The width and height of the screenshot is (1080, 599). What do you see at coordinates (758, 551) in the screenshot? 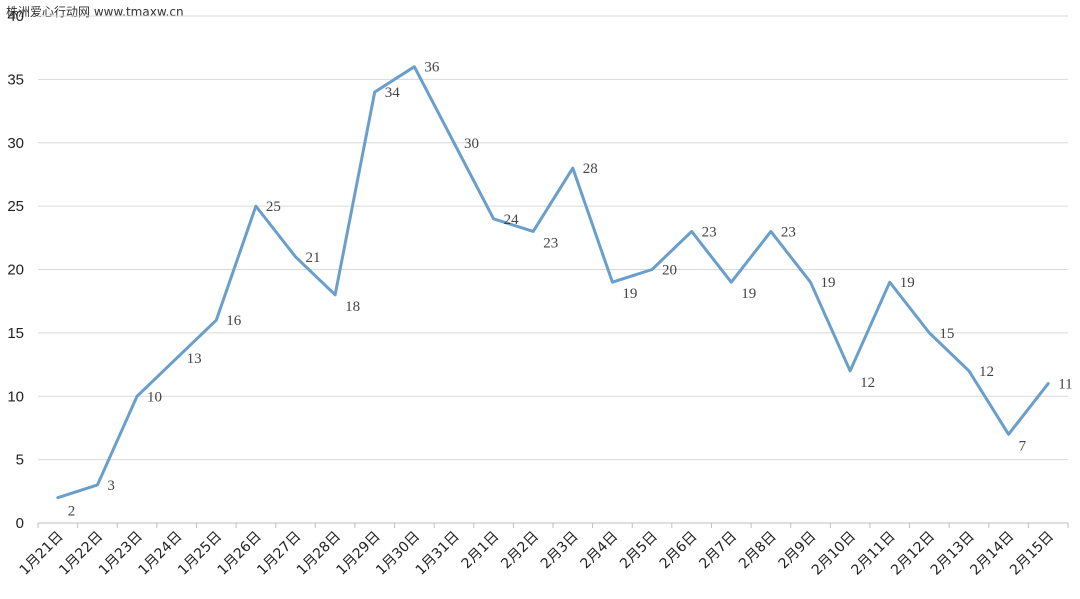
I see `x-tick-label: 2月8日` at bounding box center [758, 551].